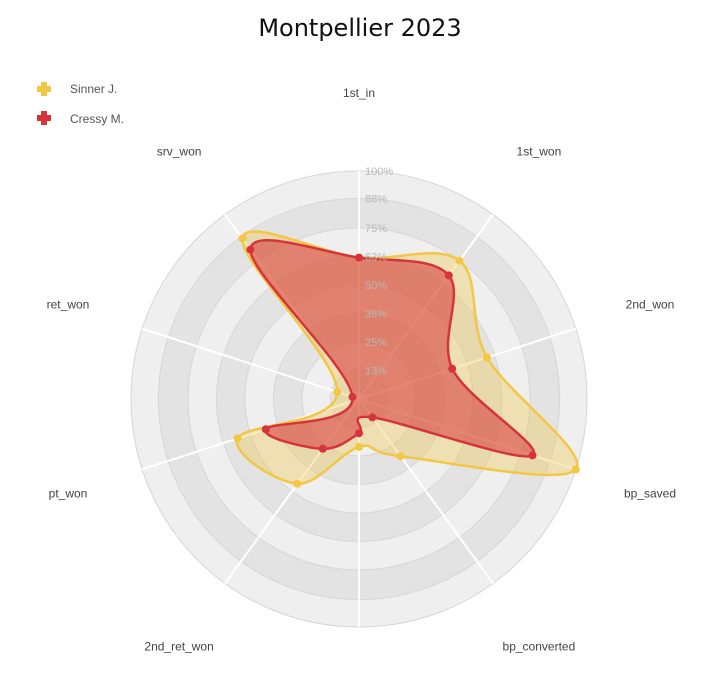 The width and height of the screenshot is (720, 699). Describe the element at coordinates (539, 151) in the screenshot. I see `axis-label-1st-won: 1st_won` at that location.